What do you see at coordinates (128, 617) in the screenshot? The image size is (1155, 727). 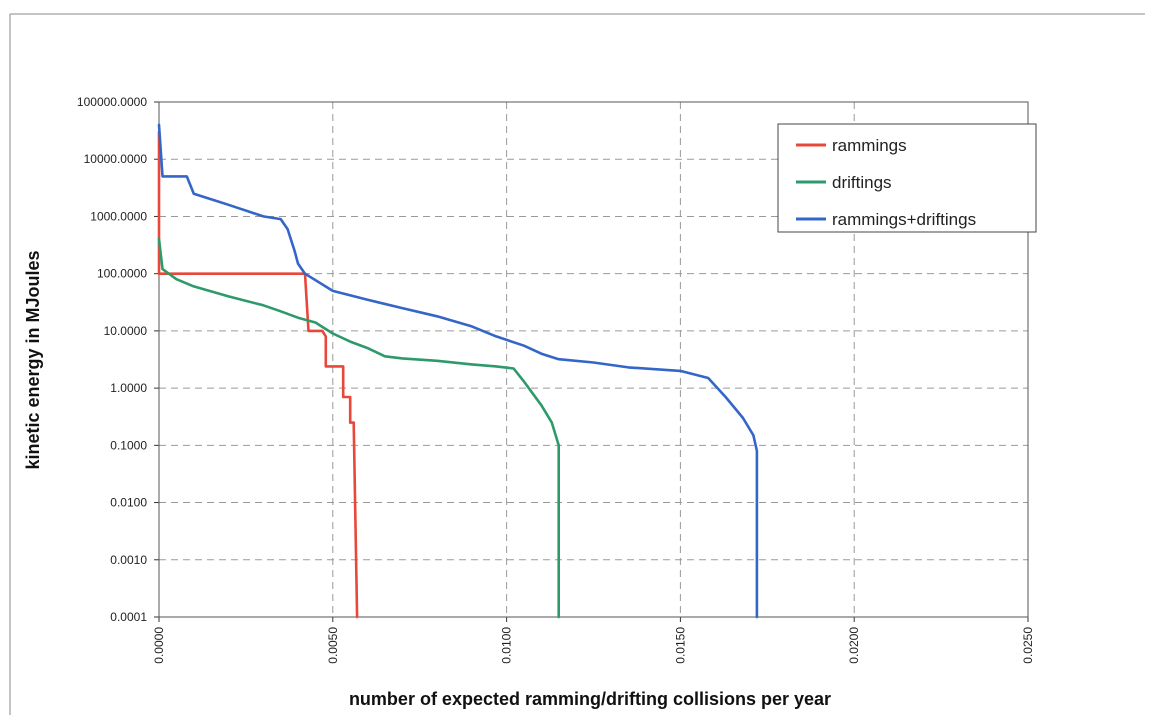 I see `y-tick-label: 0.0001` at bounding box center [128, 617].